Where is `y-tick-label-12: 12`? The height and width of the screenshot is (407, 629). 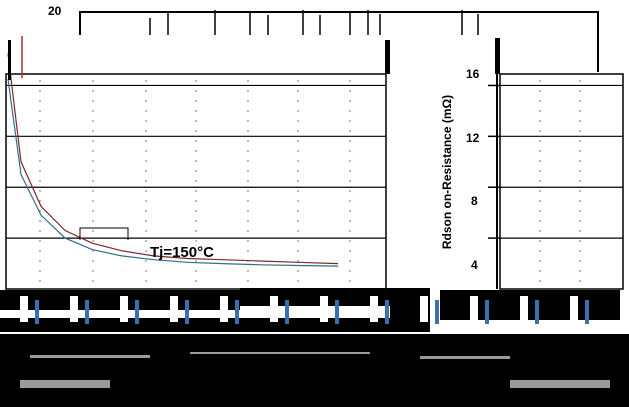
y-tick-label-12: 12 is located at coordinates (473, 138).